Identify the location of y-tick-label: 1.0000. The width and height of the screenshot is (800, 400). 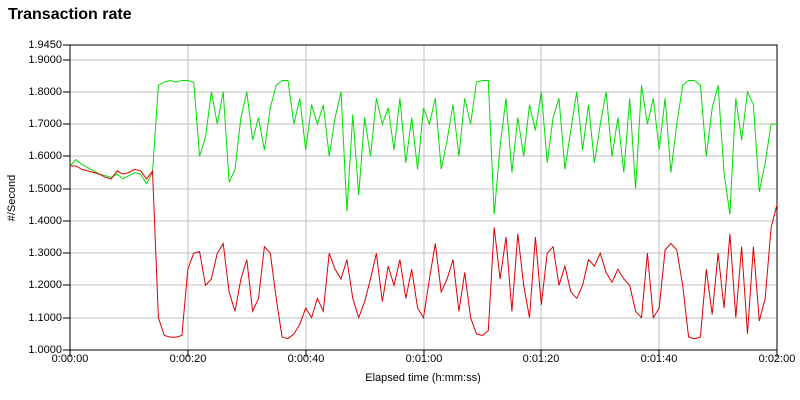
(45, 350).